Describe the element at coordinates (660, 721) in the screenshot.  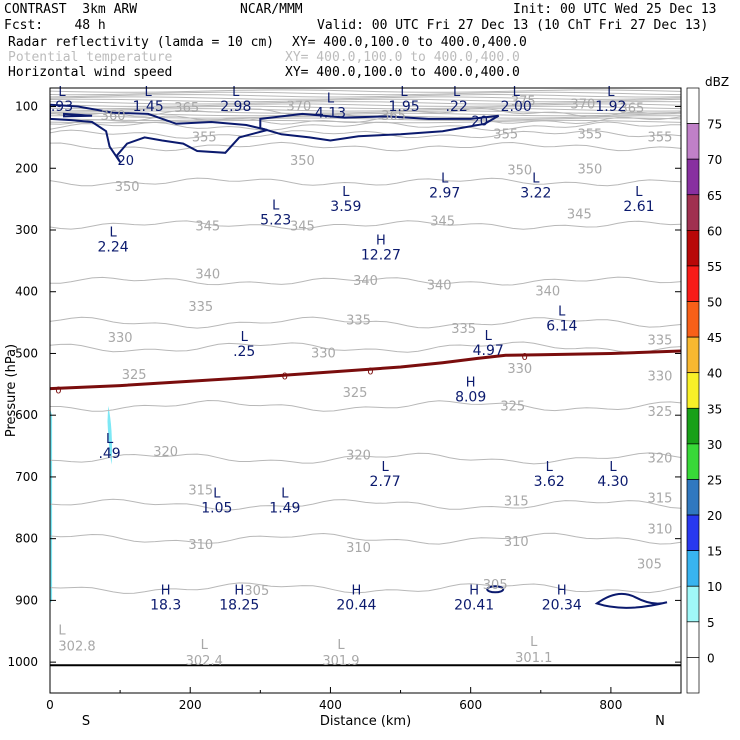
I see `x-endpoint-right: N` at that location.